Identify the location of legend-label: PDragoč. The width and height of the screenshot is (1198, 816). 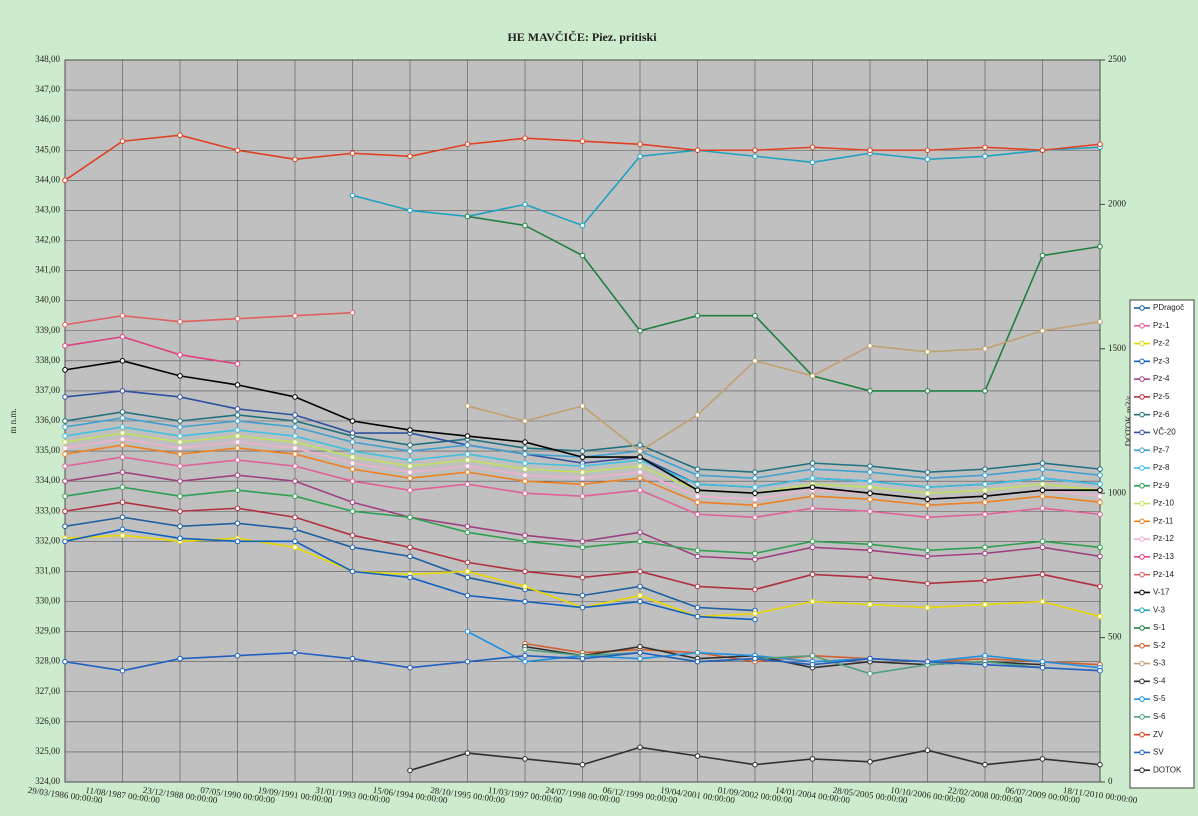
(1168, 307).